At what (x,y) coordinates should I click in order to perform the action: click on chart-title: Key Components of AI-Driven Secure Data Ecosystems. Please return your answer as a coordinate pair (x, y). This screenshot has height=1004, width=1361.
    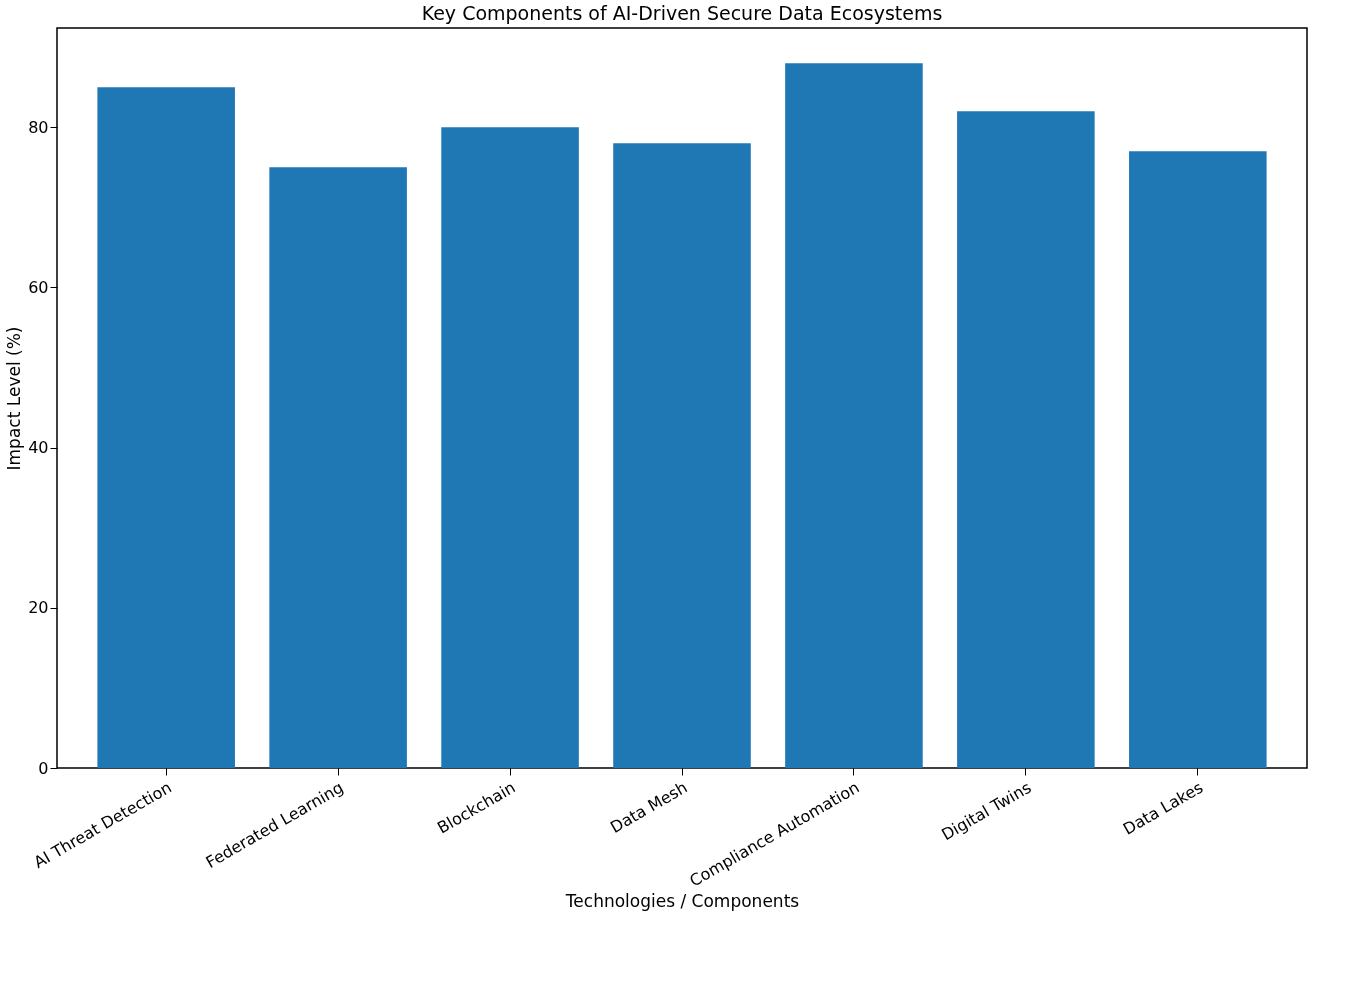
    Looking at the image, I should click on (682, 13).